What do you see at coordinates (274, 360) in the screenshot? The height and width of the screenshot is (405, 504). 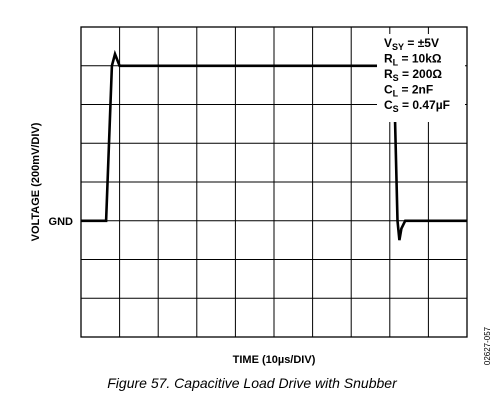 I see `x-axis-label: TIME (10µs/DIV)` at bounding box center [274, 360].